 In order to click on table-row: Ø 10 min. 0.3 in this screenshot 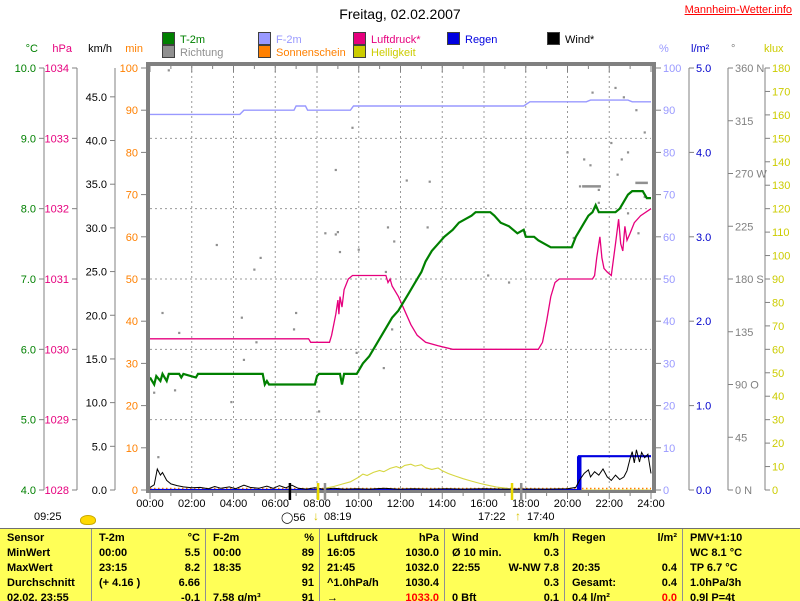, I will do `click(505, 553)`.